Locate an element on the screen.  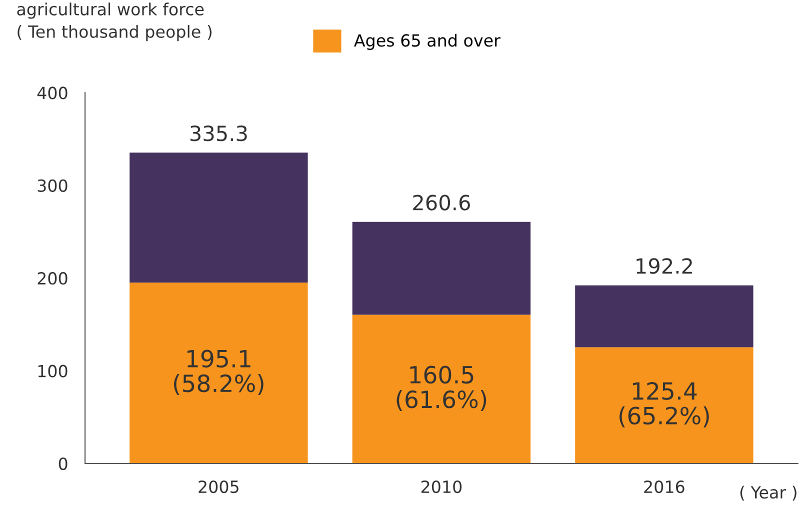
data-label: 160.5 (61.6%) is located at coordinates (441, 389).